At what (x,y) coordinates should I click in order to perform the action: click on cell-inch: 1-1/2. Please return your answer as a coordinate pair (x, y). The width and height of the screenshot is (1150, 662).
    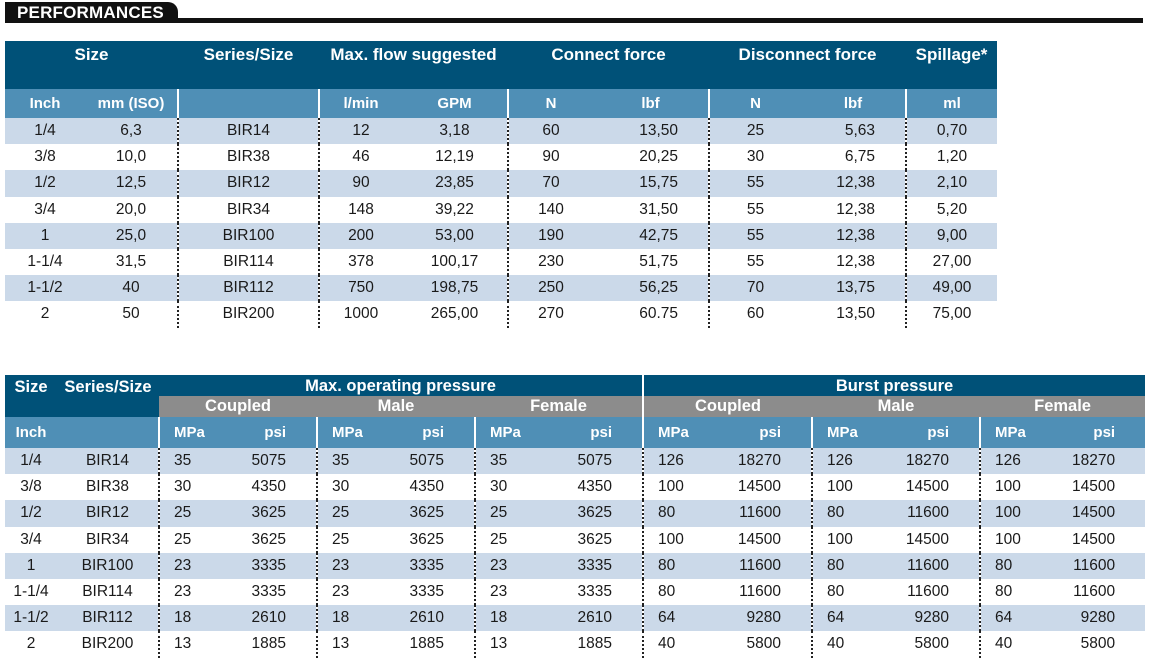
    Looking at the image, I should click on (45, 288).